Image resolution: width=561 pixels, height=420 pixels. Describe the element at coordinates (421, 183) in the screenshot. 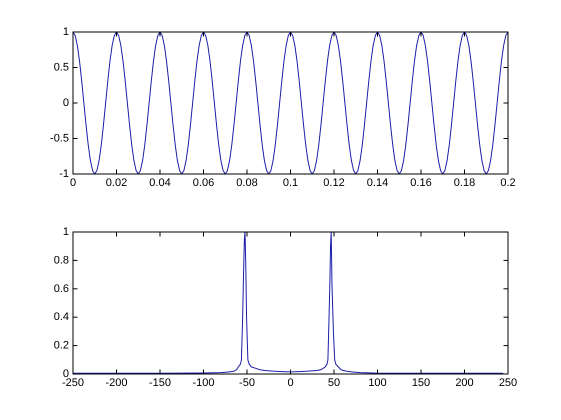

I see `x-tick-label: 0.16` at that location.